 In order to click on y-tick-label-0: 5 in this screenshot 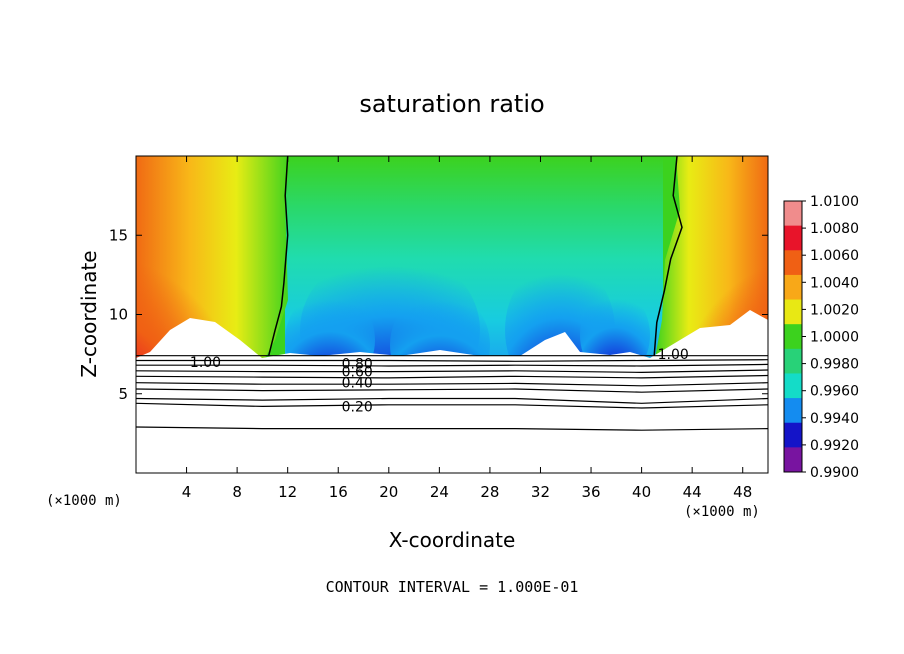, I will do `click(123, 394)`.